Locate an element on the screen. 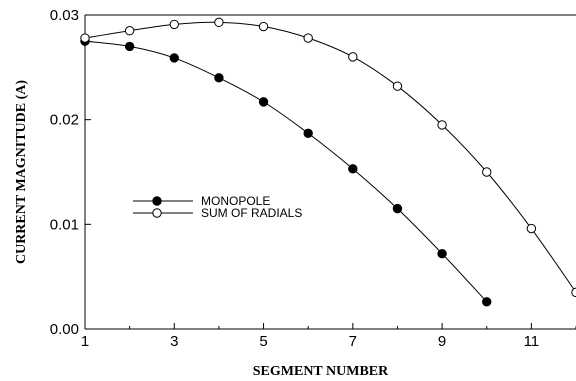 The height and width of the screenshot is (381, 576). x-tick-label: 1 is located at coordinates (85, 341).